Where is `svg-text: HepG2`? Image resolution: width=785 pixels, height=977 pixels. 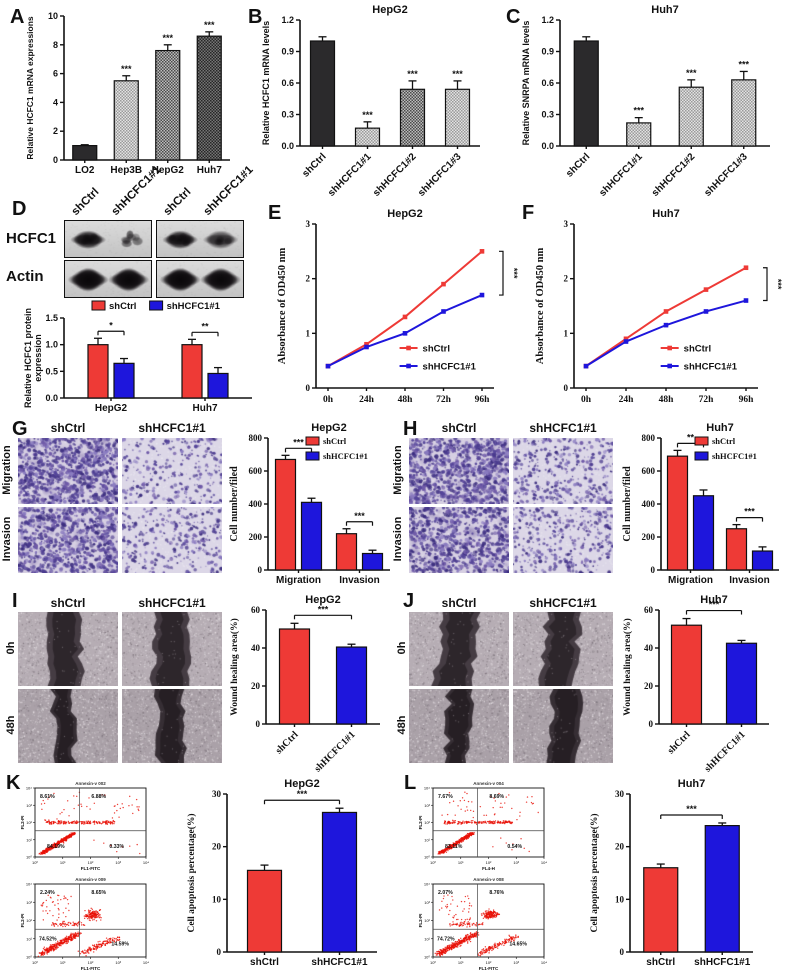
svg-text: HepG2 is located at coordinates (301, 784).